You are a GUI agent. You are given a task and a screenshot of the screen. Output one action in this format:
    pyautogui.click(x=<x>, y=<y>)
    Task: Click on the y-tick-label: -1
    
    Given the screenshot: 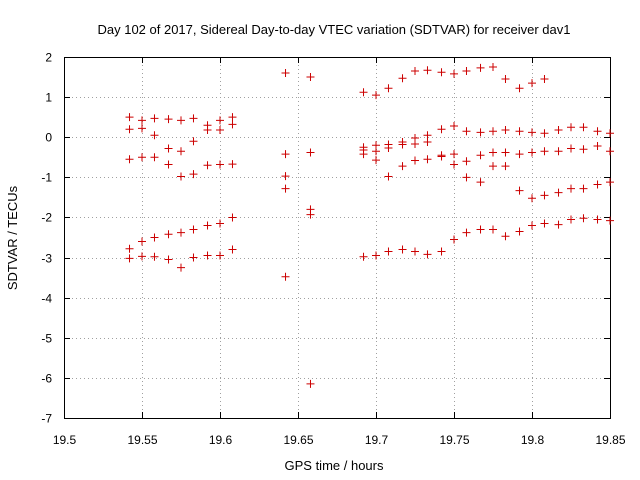 What is the action you would take?
    pyautogui.click(x=46, y=178)
    